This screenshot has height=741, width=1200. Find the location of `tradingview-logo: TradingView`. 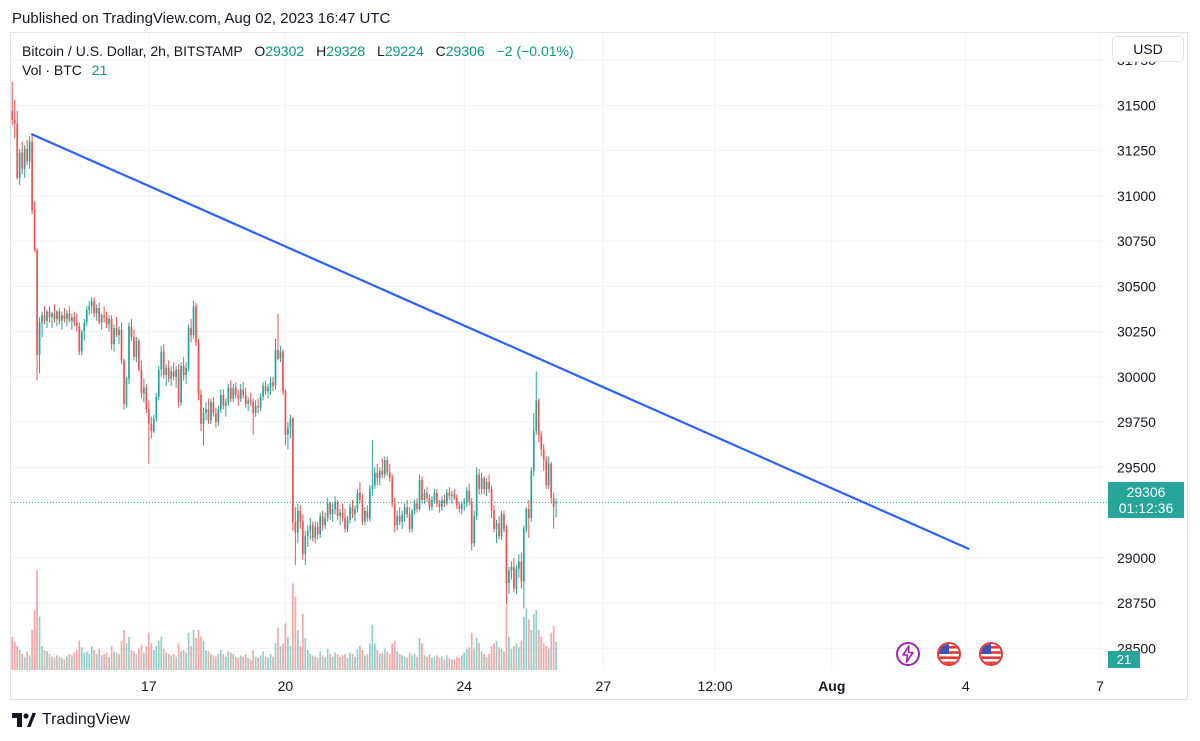

tradingview-logo: TradingView is located at coordinates (71, 720).